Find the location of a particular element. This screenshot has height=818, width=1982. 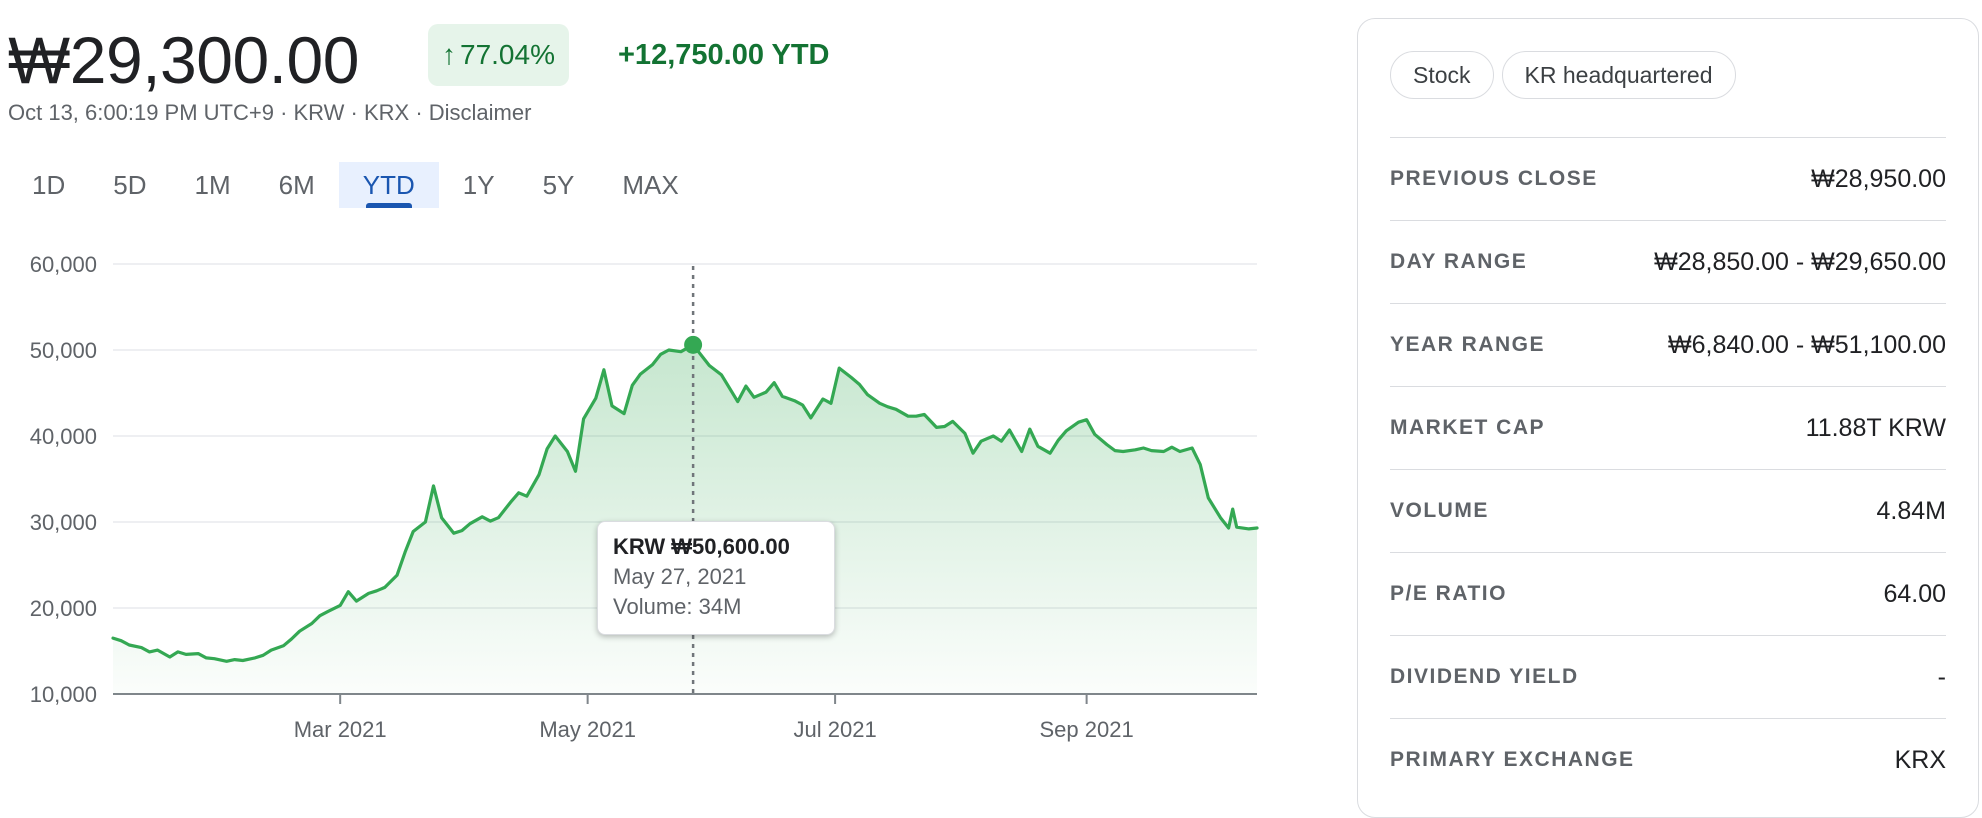

ytd-change: +12,750.00 YTD is located at coordinates (724, 54).